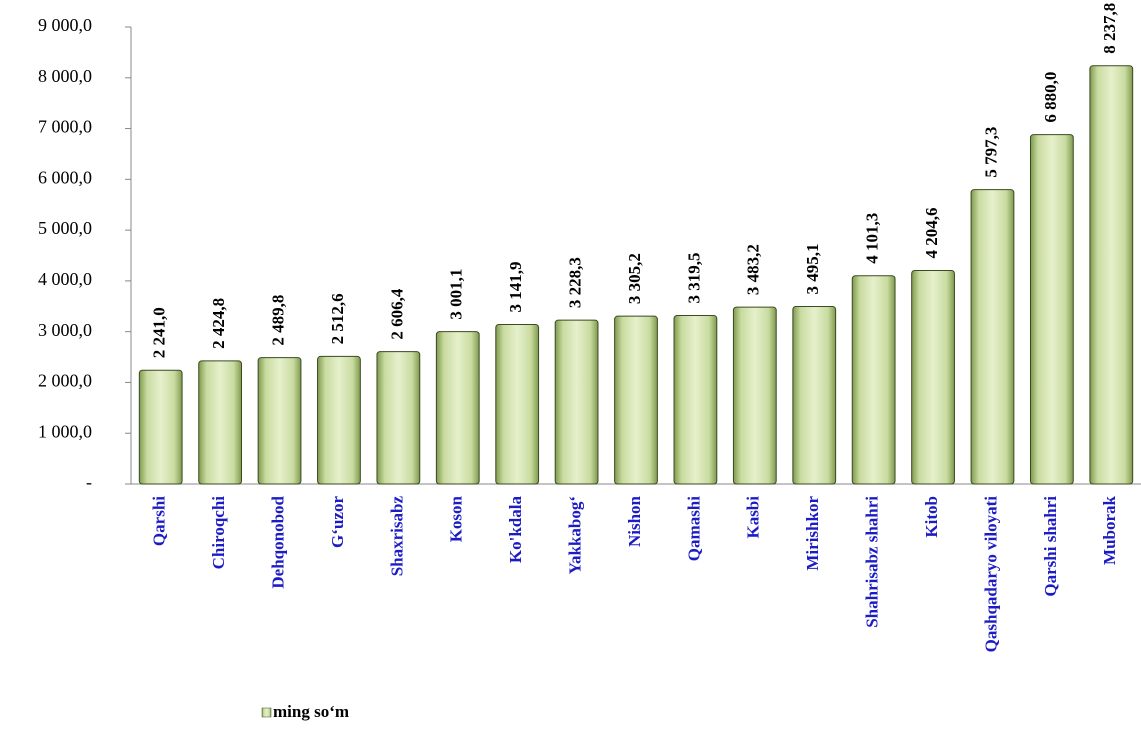 This screenshot has height=744, width=1141. I want to click on y-tick-label: -, so click(89, 482).